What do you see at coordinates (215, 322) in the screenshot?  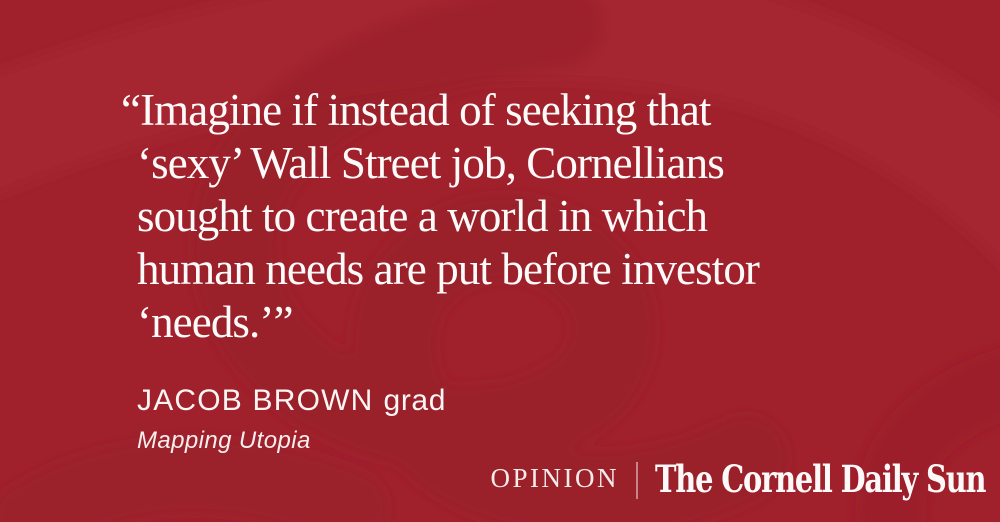 I see `quote-line: ‘needs.’”` at bounding box center [215, 322].